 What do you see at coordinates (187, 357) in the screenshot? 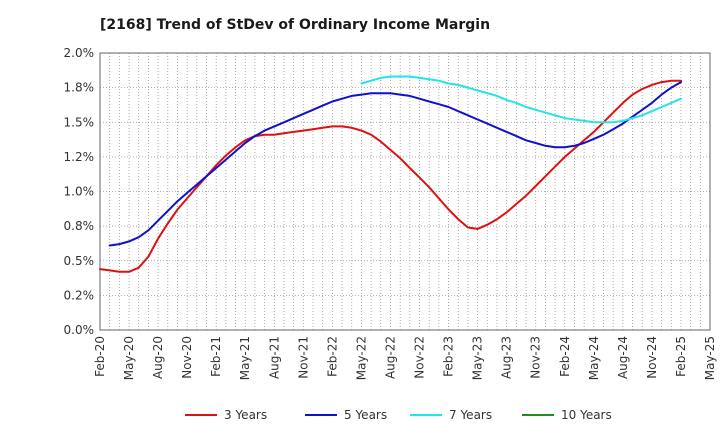
I see `x-tick-label: Nov-20` at bounding box center [187, 357].